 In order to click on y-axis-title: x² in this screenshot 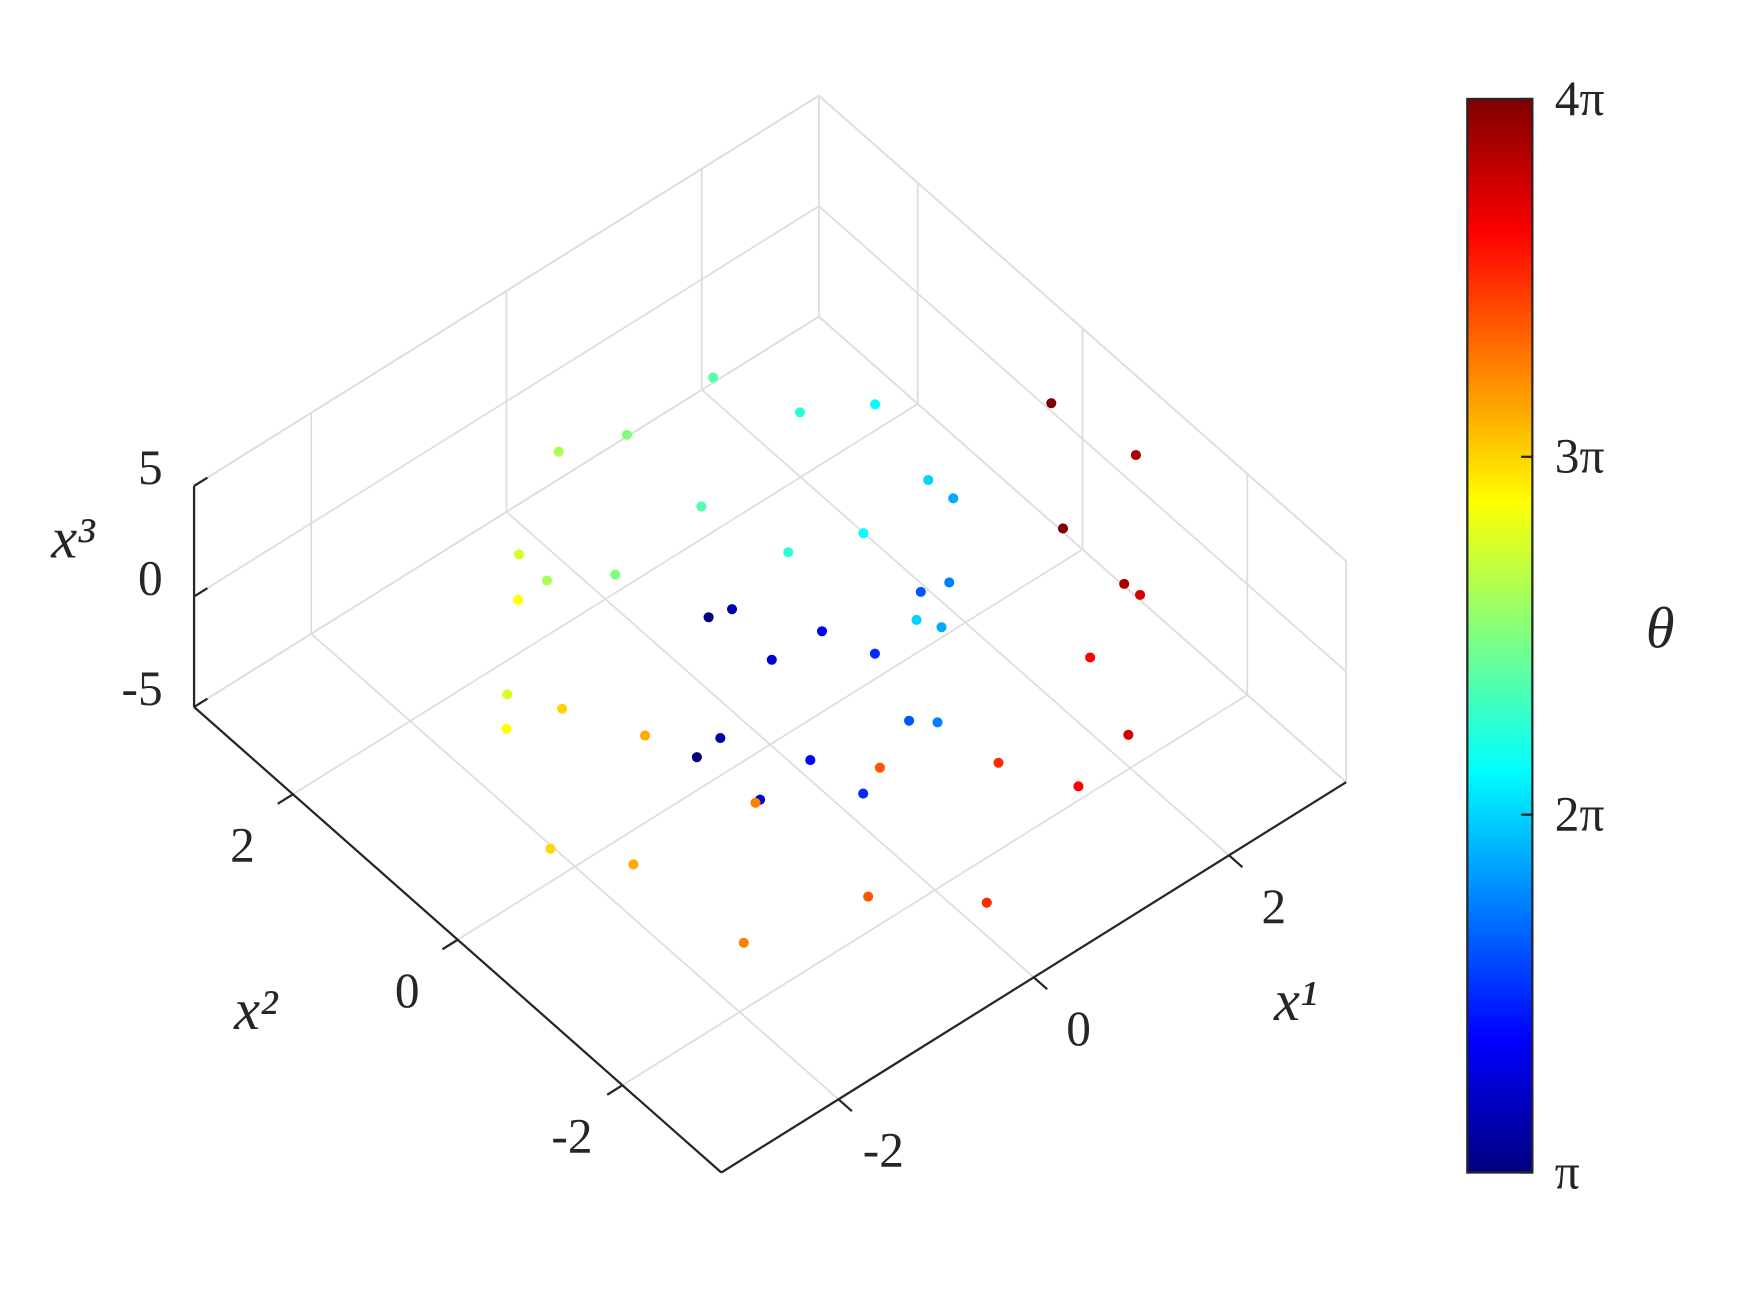, I will do `click(256, 1009)`.